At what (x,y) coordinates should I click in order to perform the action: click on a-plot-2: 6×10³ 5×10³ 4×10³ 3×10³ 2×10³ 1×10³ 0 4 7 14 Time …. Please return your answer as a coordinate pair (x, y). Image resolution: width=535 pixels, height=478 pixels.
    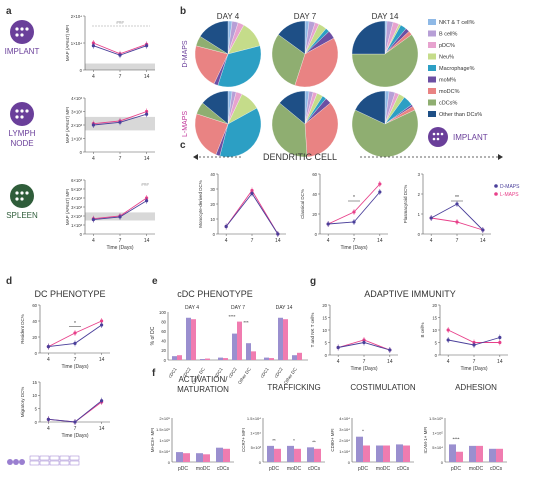
    Looking at the image, I should click on (110, 214).